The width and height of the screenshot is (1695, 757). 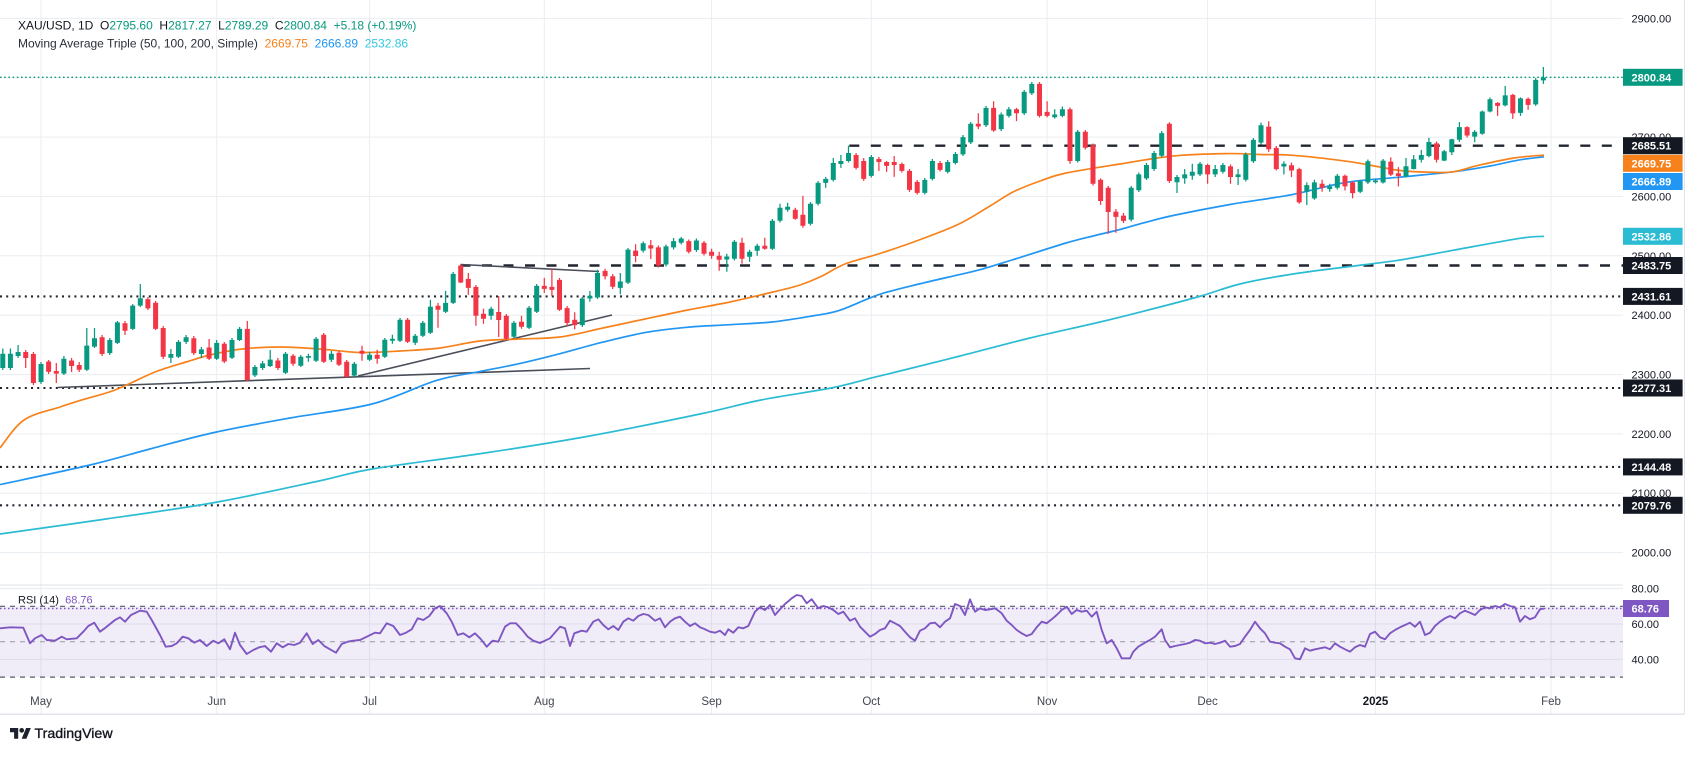 What do you see at coordinates (41, 702) in the screenshot?
I see `svg-text: May` at bounding box center [41, 702].